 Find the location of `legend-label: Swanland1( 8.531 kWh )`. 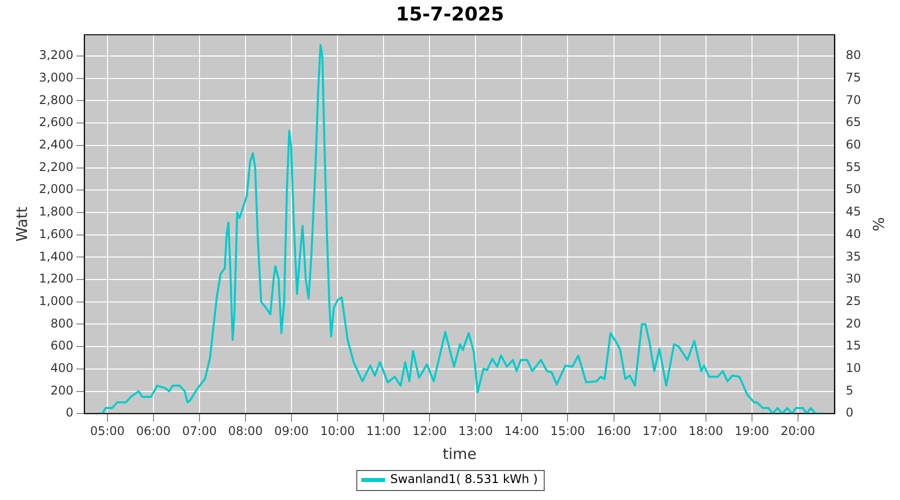

legend-label: Swanland1( 8.531 kWh ) is located at coordinates (464, 479).